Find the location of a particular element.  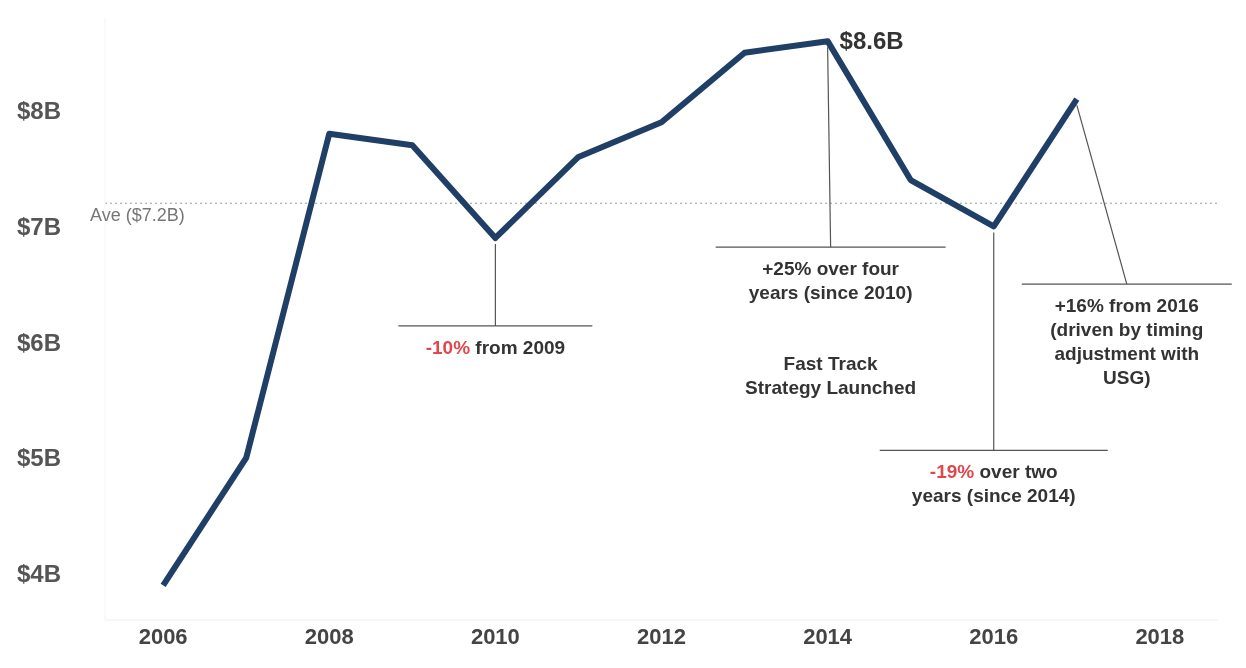

x-tick-label: 2010 is located at coordinates (495, 636).